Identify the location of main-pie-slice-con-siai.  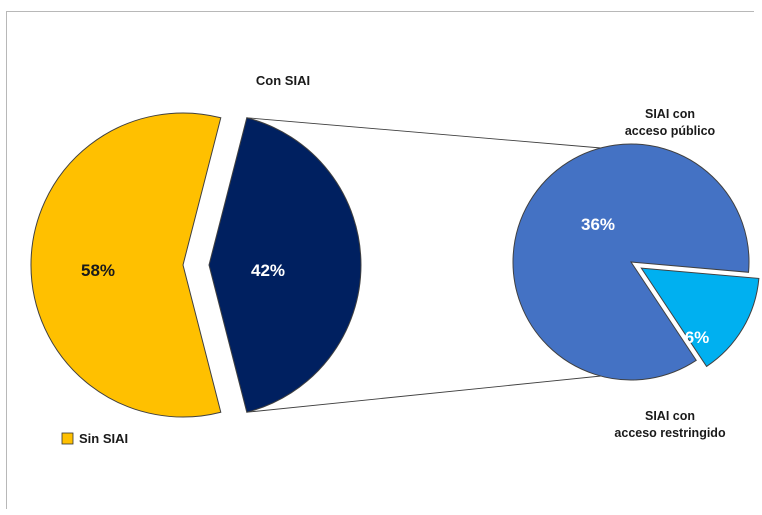
(285, 265).